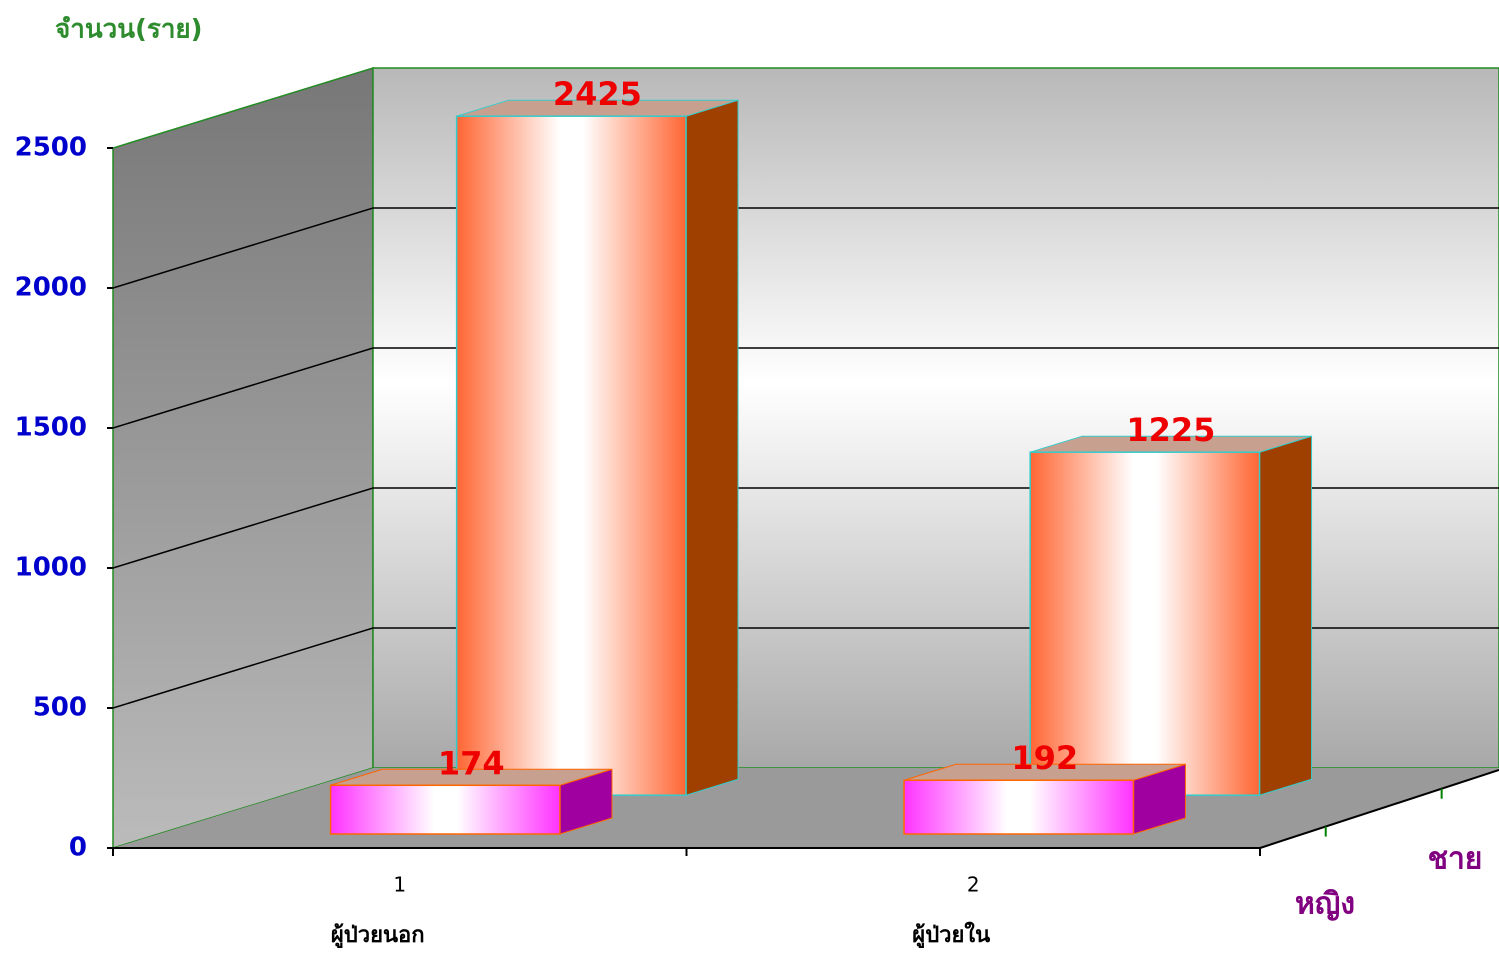  Describe the element at coordinates (51, 568) in the screenshot. I see `y-tick-label: 1000` at that location.